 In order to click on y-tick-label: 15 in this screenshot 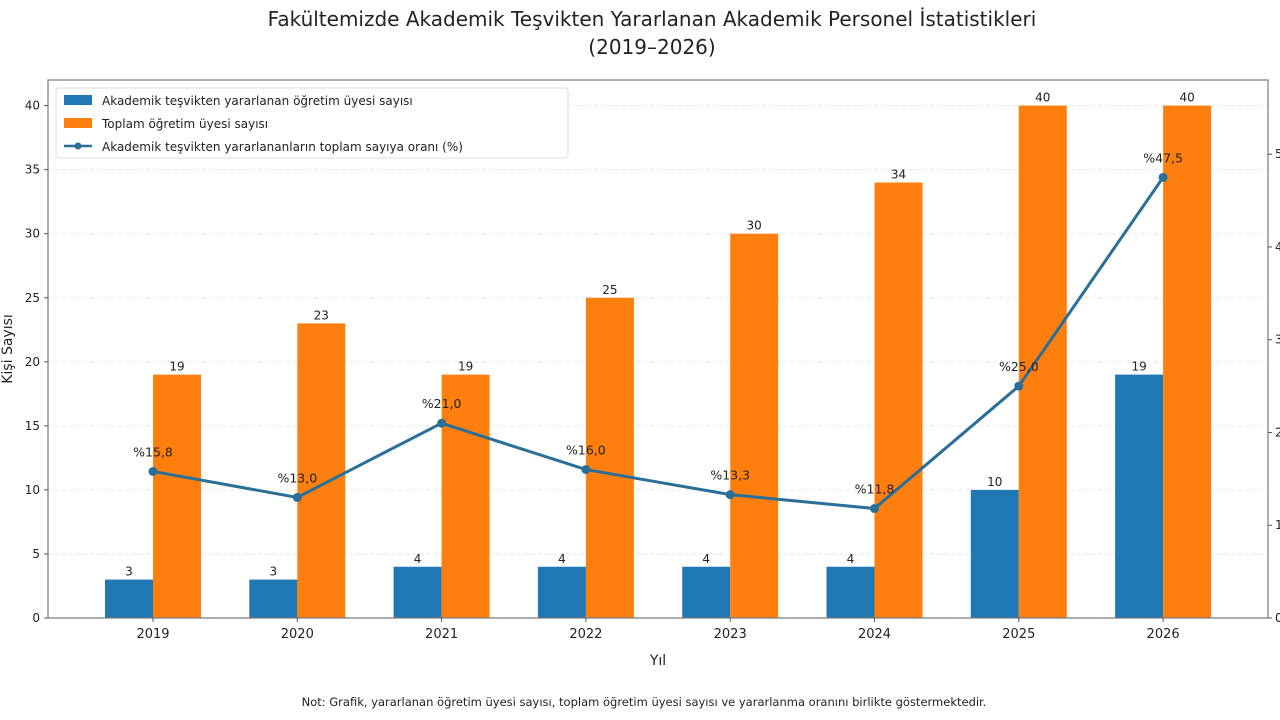, I will do `click(32, 426)`.